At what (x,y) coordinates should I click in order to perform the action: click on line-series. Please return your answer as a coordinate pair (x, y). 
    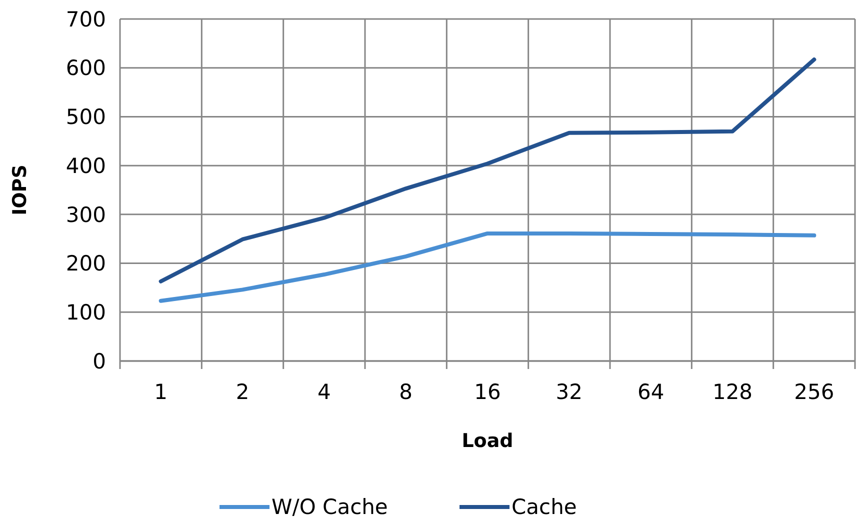
    Looking at the image, I should click on (487, 267).